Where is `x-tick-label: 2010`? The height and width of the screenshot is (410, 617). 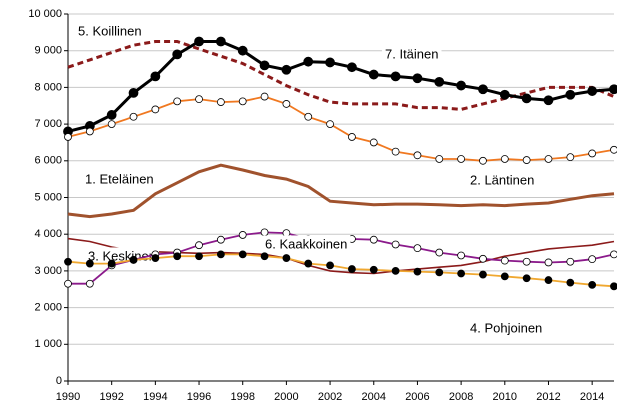
x-tick-label: 2010 is located at coordinates (505, 397).